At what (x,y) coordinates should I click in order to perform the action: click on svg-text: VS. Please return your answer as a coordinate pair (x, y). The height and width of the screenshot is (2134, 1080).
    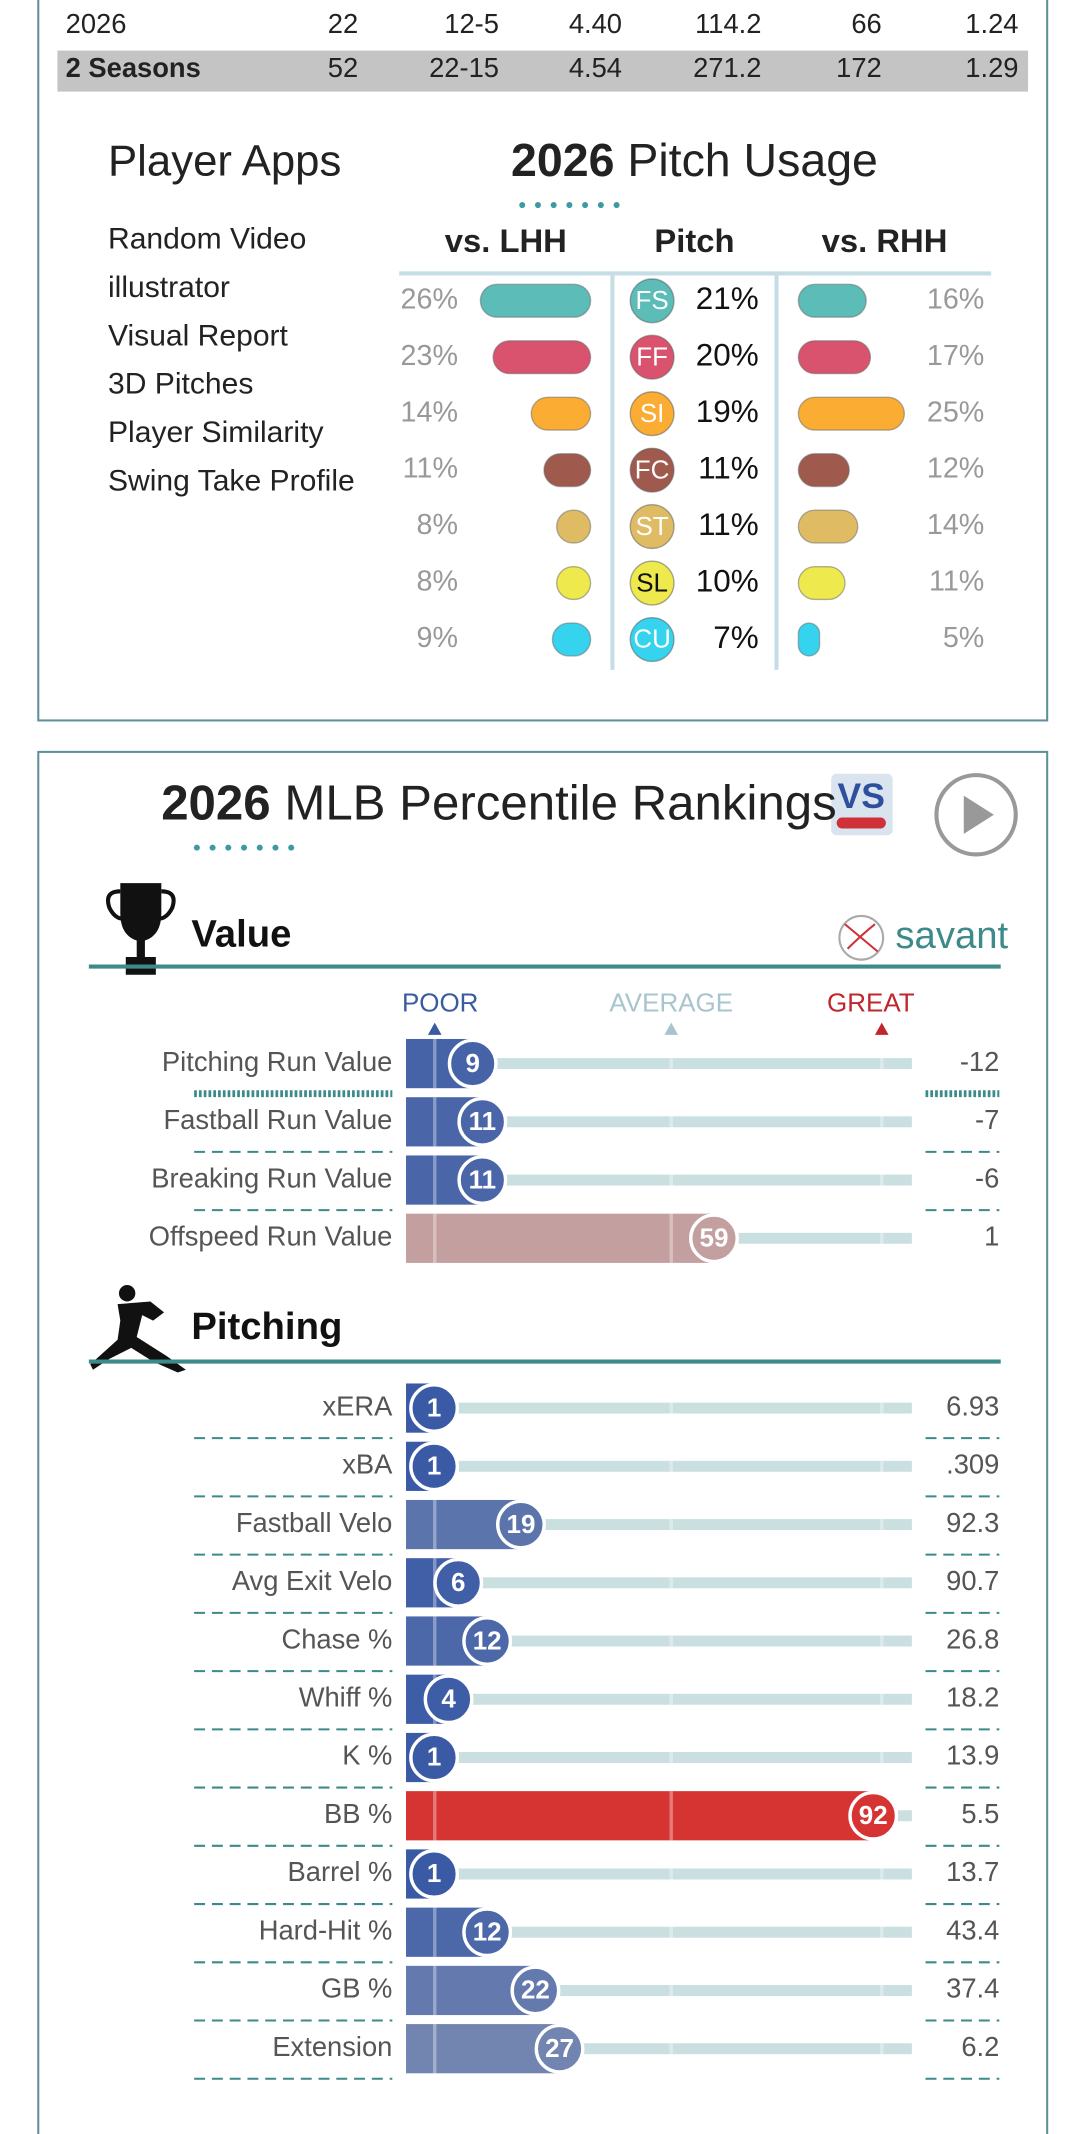
    Looking at the image, I should click on (861, 796).